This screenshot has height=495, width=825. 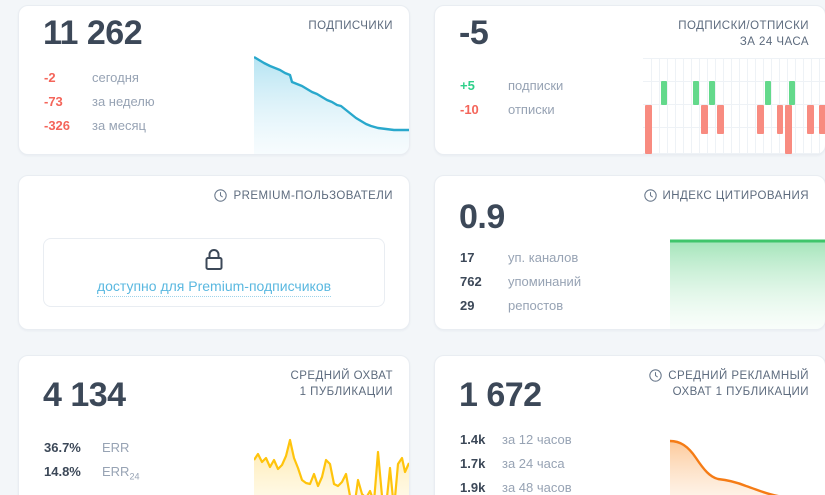 I want to click on stat-row: -73 за неделю, so click(x=99, y=102).